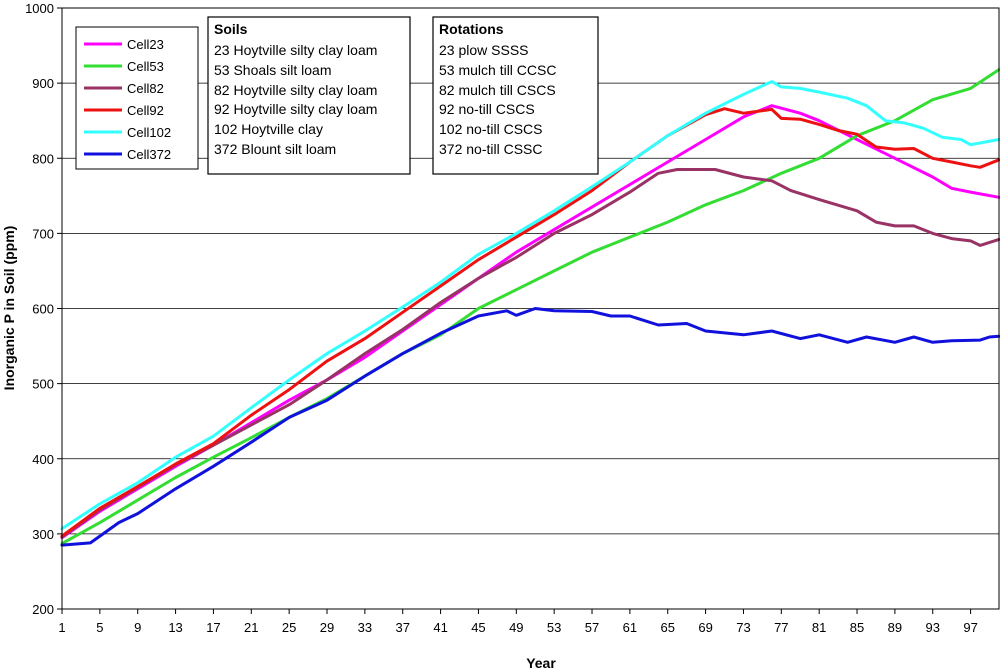 The height and width of the screenshot is (671, 1000). I want to click on x-tick-label: 53, so click(554, 627).